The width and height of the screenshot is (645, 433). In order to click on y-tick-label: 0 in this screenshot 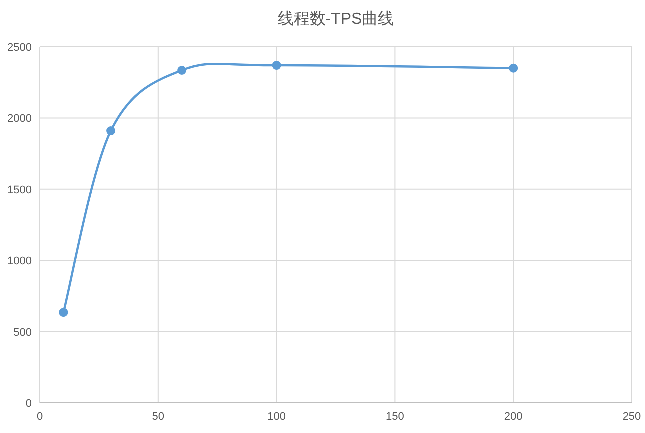, I will do `click(29, 404)`.